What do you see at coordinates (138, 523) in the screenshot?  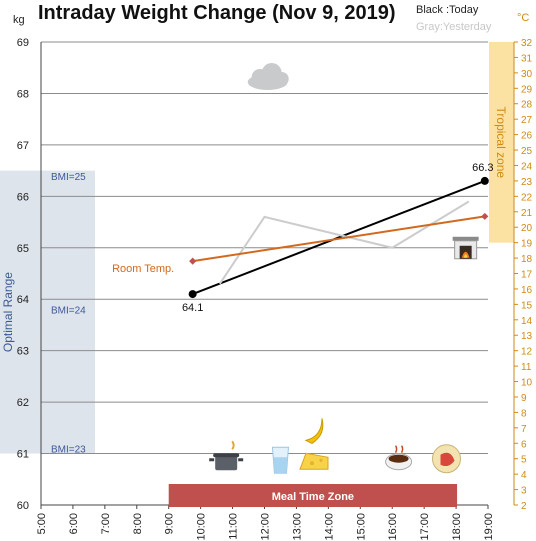 I see `x-tick-label: 8:00` at bounding box center [138, 523].